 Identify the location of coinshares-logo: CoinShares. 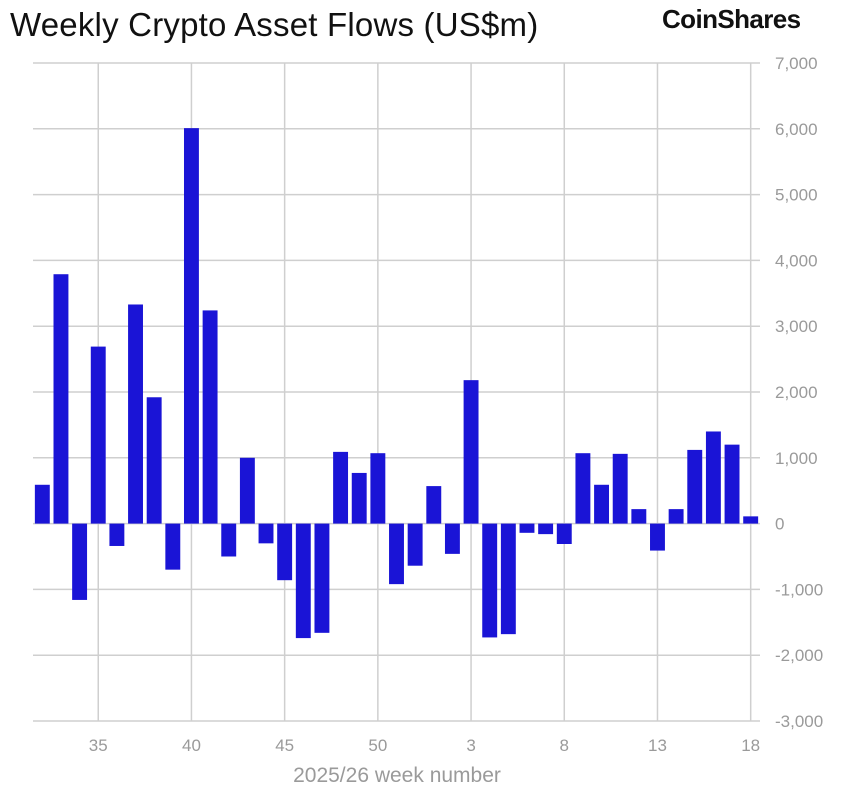
(731, 19).